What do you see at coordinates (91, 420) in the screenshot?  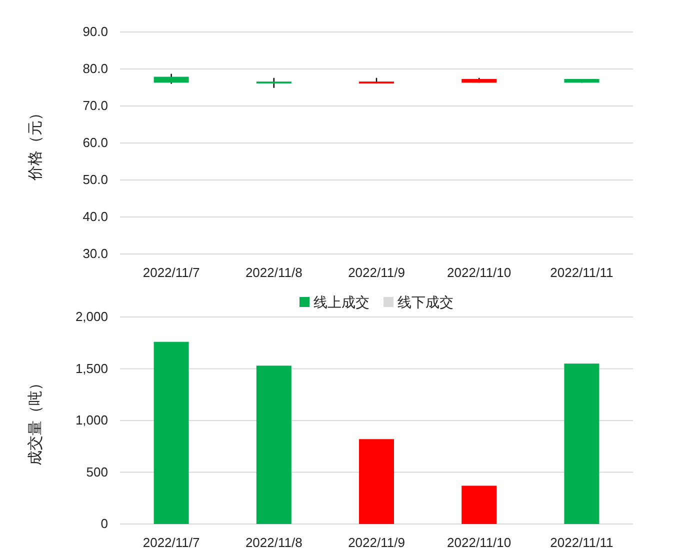 I see `y-tick-label: 1,000` at bounding box center [91, 420].